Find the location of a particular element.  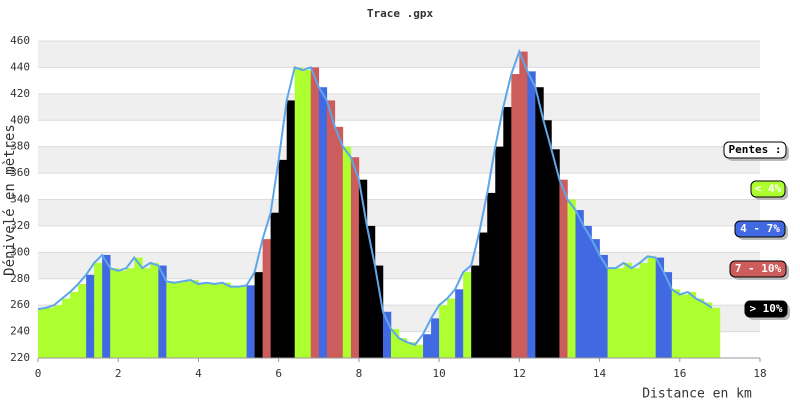

y-tick-label: 380 is located at coordinates (20, 146).